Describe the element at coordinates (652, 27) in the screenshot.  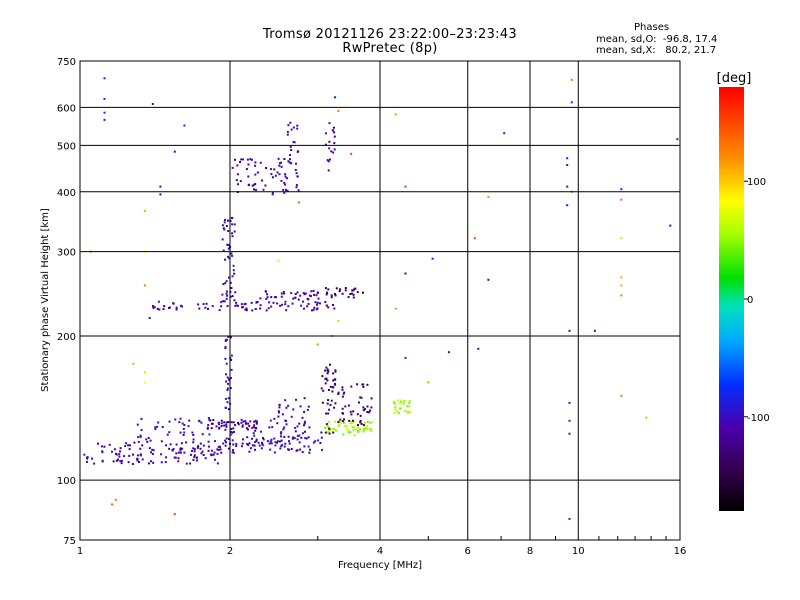
I see `phase-stats-header: Phases` at that location.